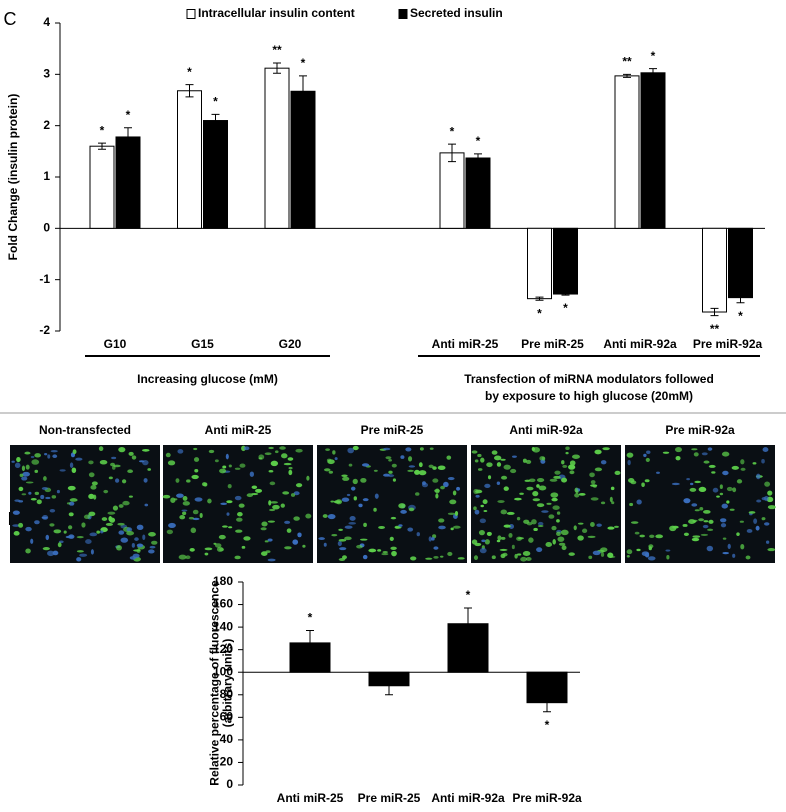  What do you see at coordinates (546, 504) in the screenshot?
I see `micrograph` at bounding box center [546, 504].